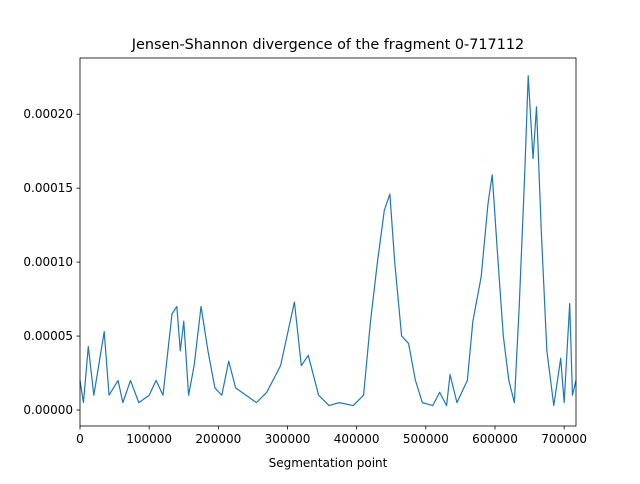 Image resolution: width=640 pixels, height=484 pixels. What do you see at coordinates (48, 114) in the screenshot?
I see `y-tick-label: 0.00020` at bounding box center [48, 114].